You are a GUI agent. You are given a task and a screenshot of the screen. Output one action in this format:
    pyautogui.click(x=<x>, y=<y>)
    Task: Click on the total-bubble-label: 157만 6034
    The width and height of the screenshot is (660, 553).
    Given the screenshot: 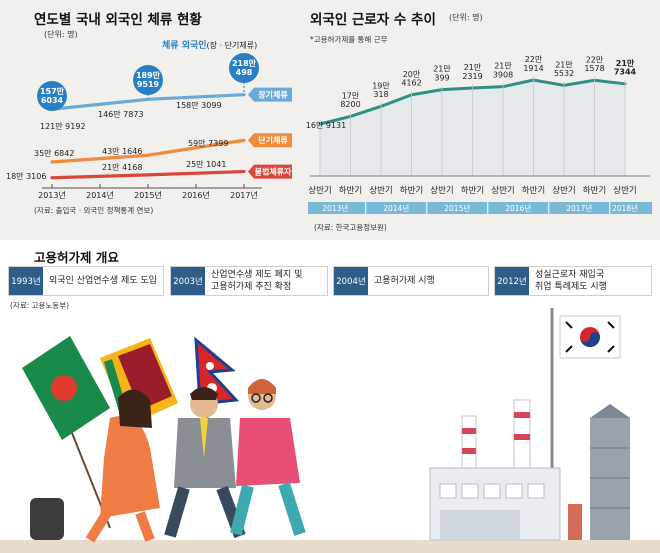 What is the action you would take?
    pyautogui.click(x=52, y=95)
    